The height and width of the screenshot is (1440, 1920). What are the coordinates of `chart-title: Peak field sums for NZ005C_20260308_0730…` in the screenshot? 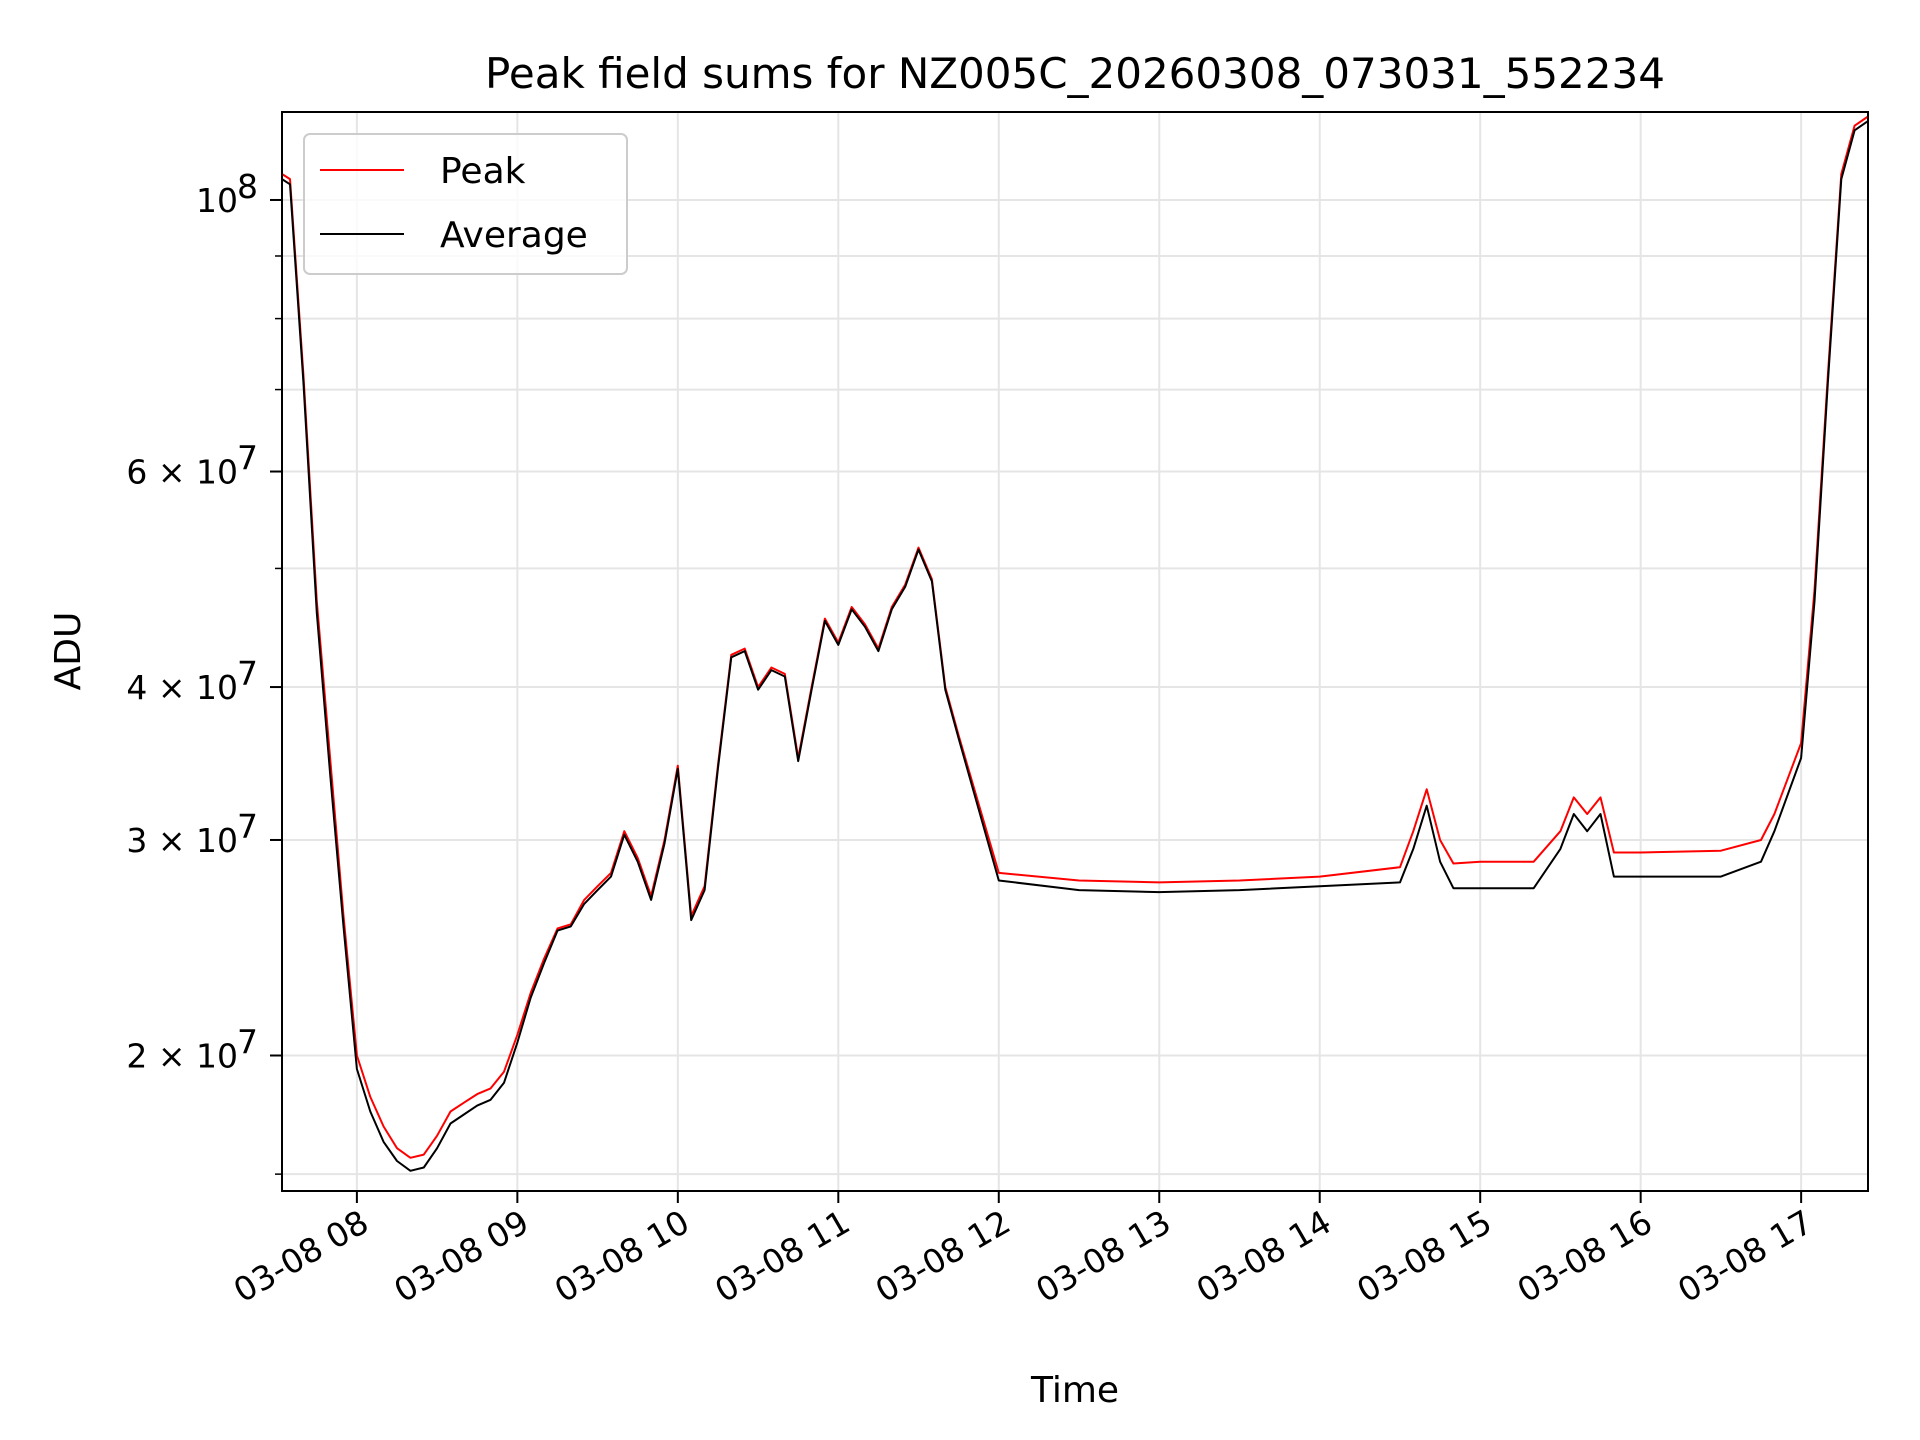 It's located at (1075, 73).